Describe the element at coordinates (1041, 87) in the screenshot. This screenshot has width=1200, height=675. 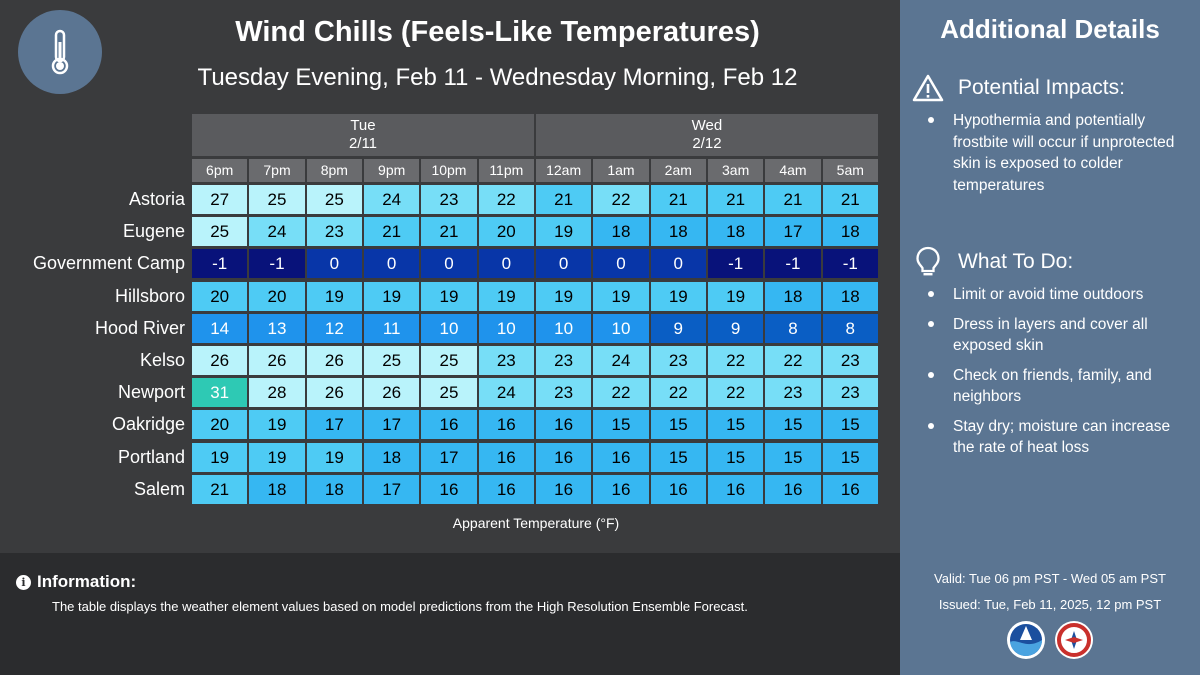
I see `impacts-heading-text: Potential Impacts:` at that location.